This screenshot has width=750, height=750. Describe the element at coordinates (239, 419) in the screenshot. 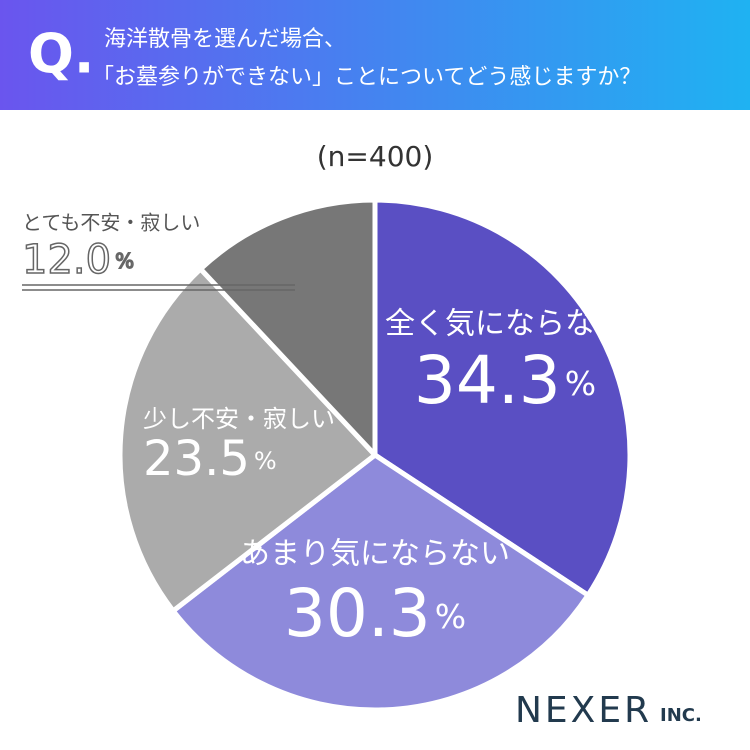

I see `slice-name: 少し不安・寂しい` at that location.